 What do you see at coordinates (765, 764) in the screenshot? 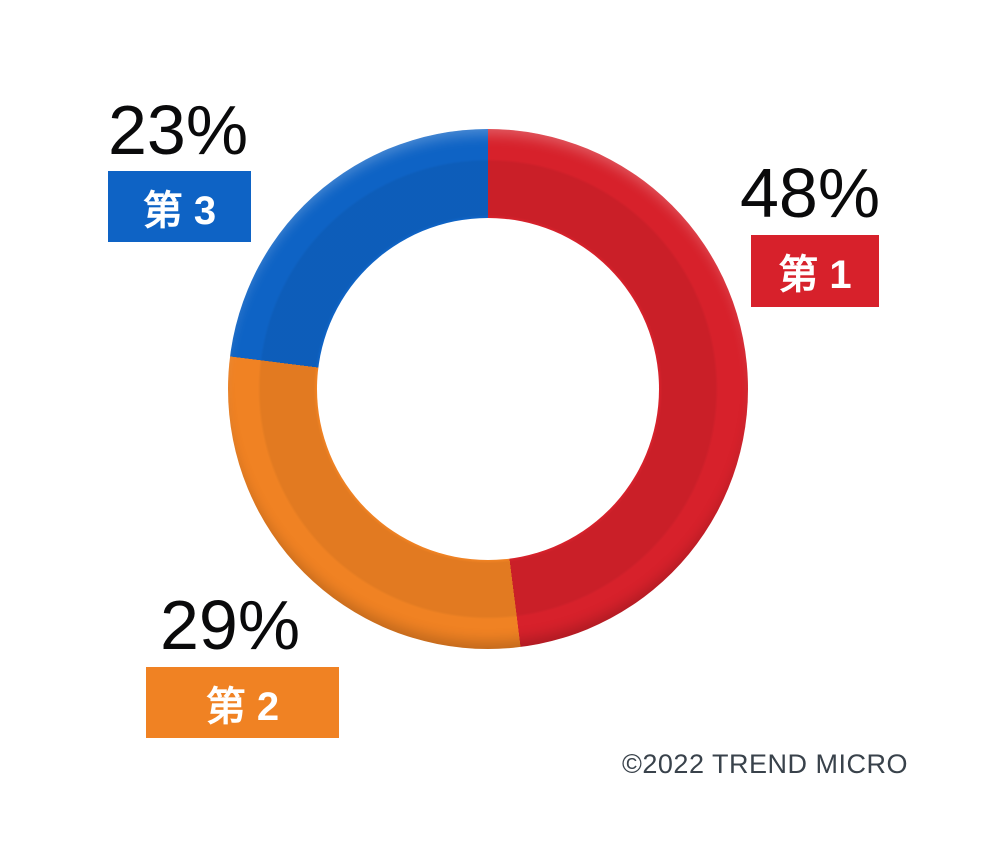
I see `copyright-text: ©2022 TREND MICRO` at bounding box center [765, 764].